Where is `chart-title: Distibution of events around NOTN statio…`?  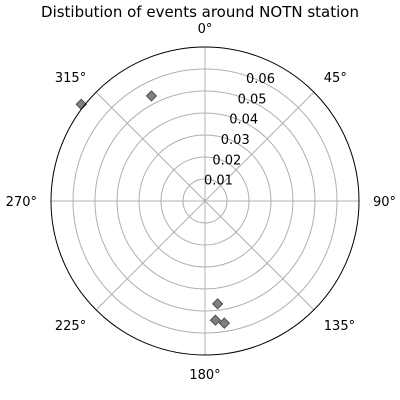 chart-title: Distibution of events around NOTN statio… is located at coordinates (200, 12).